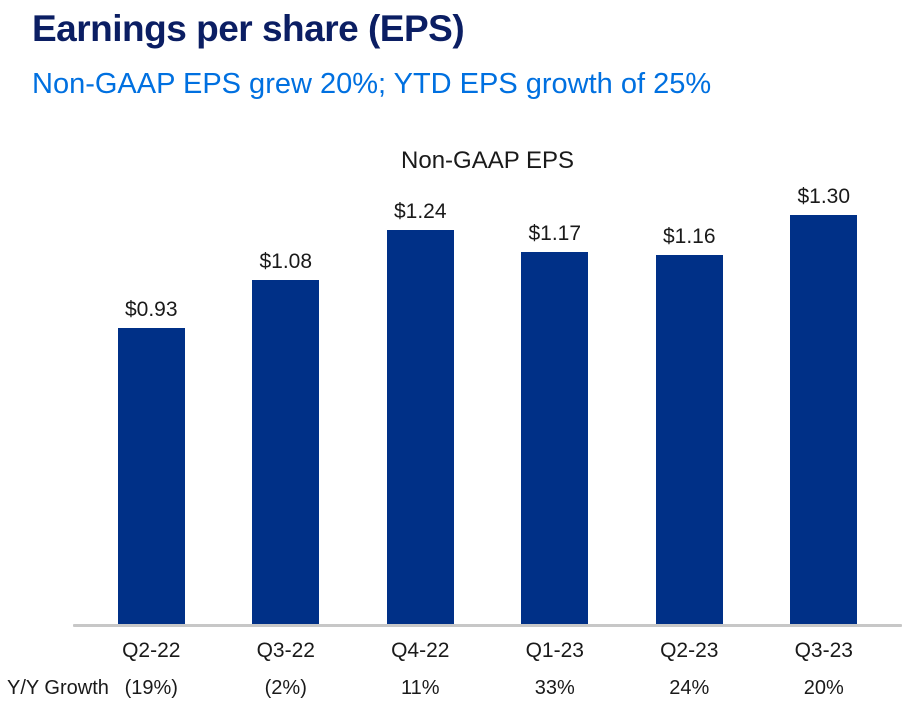 This screenshot has width=922, height=721. What do you see at coordinates (555, 233) in the screenshot?
I see `bar-value-label: $1.17` at bounding box center [555, 233].